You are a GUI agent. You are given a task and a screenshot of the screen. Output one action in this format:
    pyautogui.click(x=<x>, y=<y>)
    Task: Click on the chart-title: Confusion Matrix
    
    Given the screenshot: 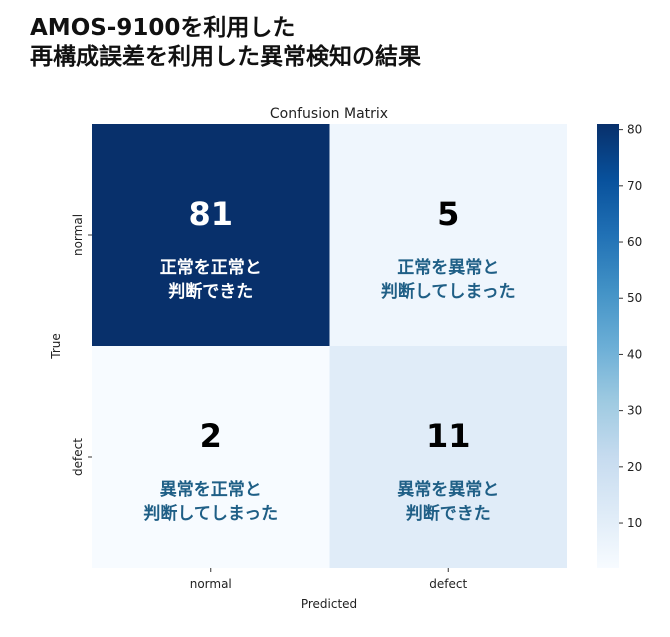 What is the action you would take?
    pyautogui.click(x=329, y=114)
    